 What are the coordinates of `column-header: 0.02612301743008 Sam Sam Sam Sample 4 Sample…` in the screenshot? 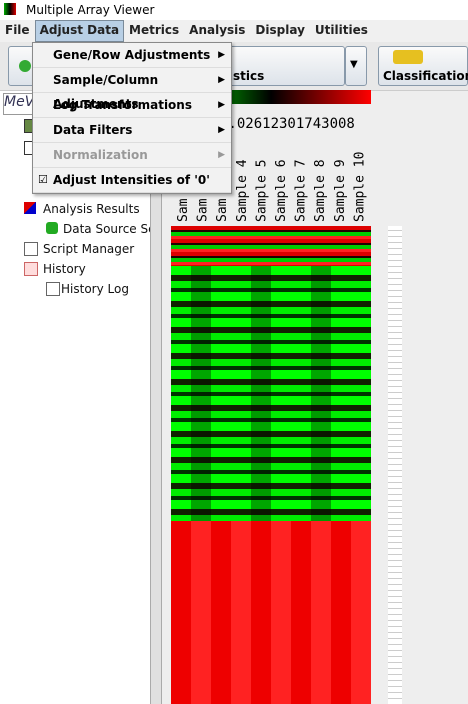 It's located at (271, 169).